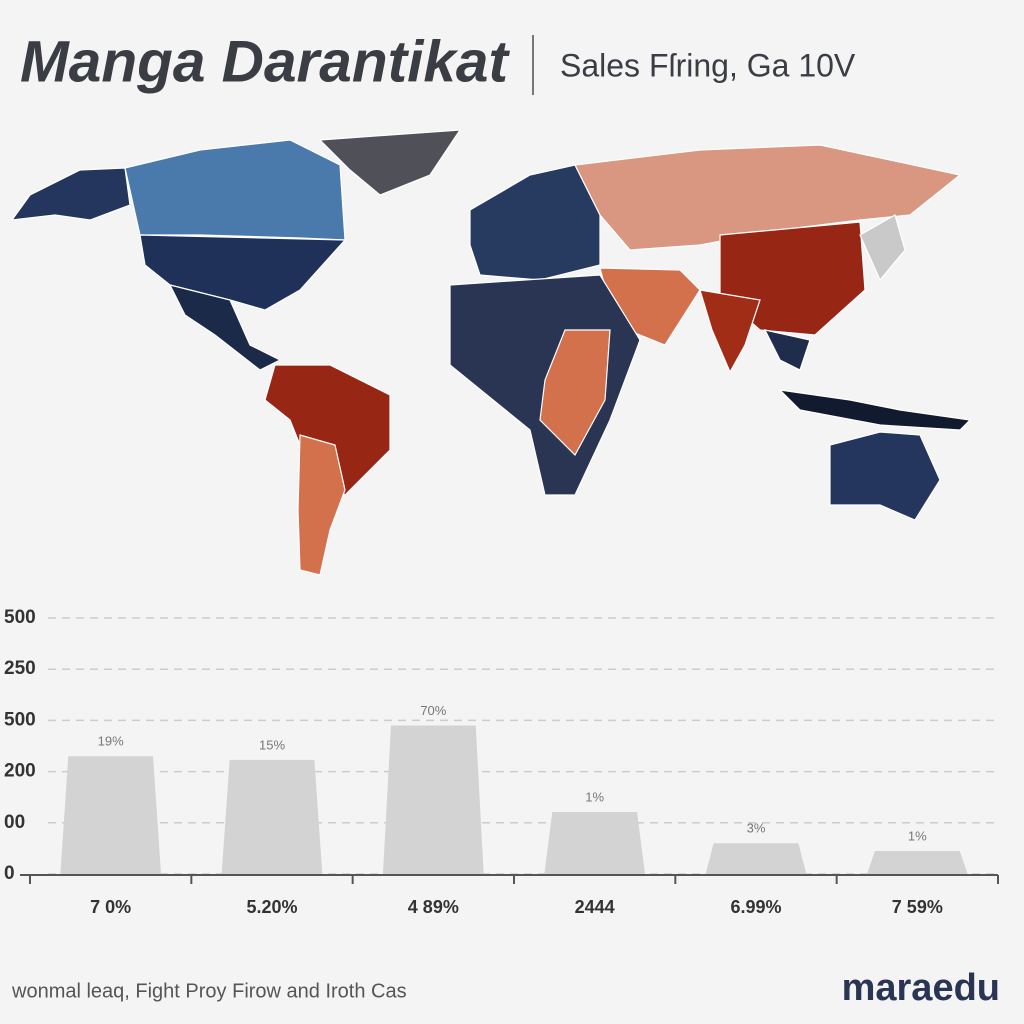  Describe the element at coordinates (921, 988) in the screenshot. I see `logo: maraedu` at that location.